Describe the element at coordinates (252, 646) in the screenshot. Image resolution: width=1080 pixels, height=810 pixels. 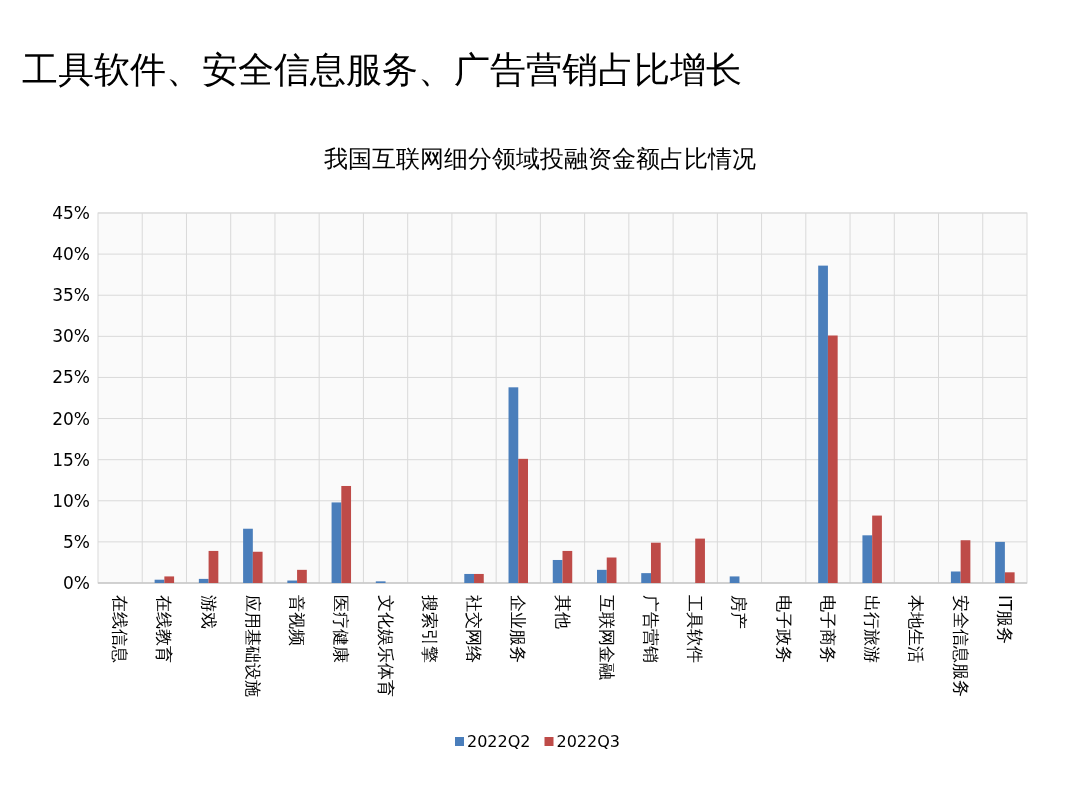
I see `x-tick-label: 应用基础设施` at that location.